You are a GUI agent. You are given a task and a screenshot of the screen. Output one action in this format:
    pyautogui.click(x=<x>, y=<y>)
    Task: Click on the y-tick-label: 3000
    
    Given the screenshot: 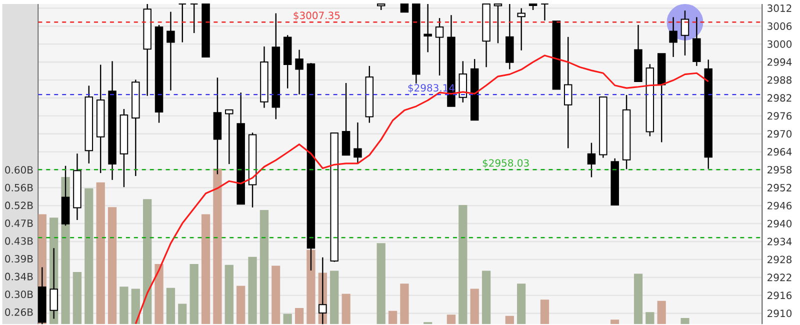 What is the action you would take?
    pyautogui.click(x=780, y=44)
    